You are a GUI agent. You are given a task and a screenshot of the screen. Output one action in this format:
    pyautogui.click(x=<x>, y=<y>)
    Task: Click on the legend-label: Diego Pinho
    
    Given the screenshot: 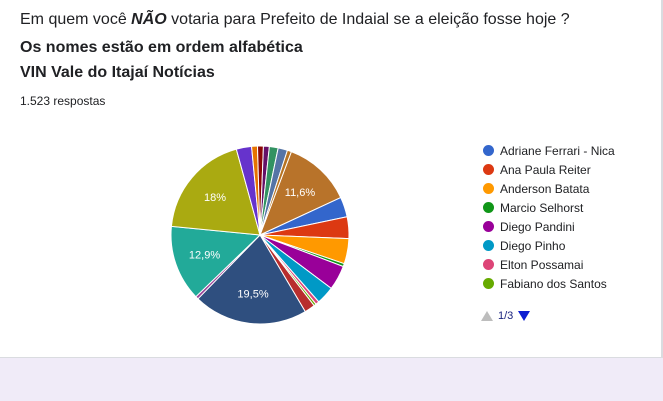 What is the action you would take?
    pyautogui.click(x=533, y=245)
    